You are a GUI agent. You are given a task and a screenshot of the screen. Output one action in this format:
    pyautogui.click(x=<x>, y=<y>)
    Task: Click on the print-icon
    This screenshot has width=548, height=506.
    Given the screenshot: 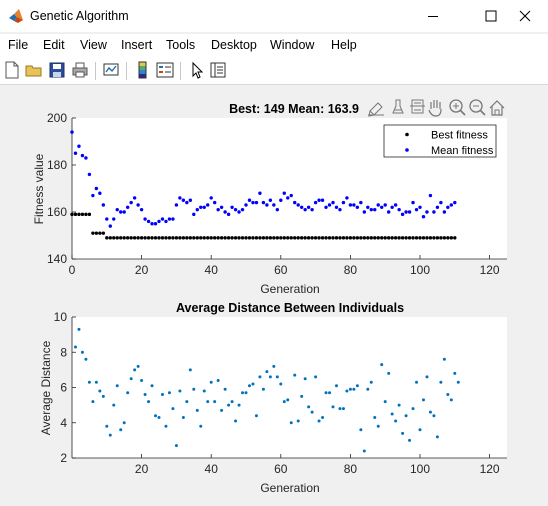 What is the action you would take?
    pyautogui.click(x=80, y=70)
    